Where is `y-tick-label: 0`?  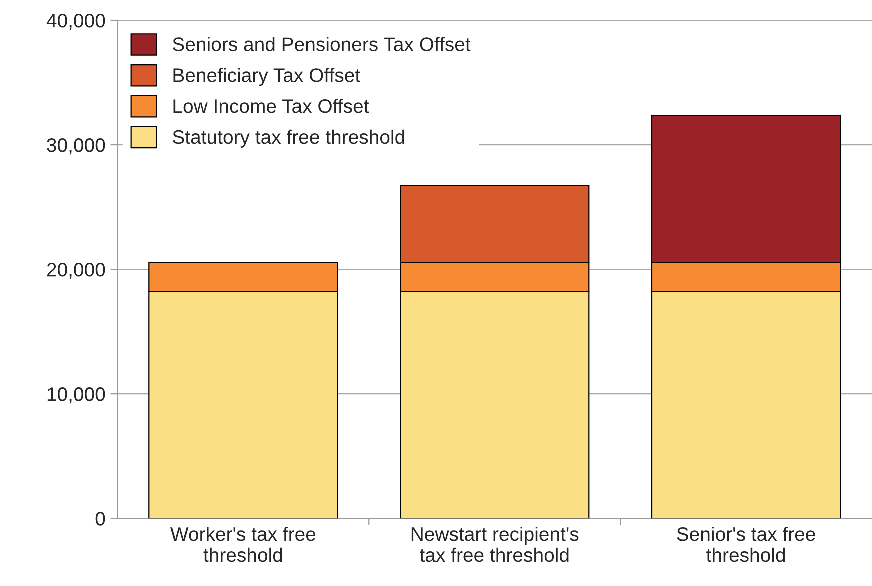 y-tick-label: 0 is located at coordinates (101, 519).